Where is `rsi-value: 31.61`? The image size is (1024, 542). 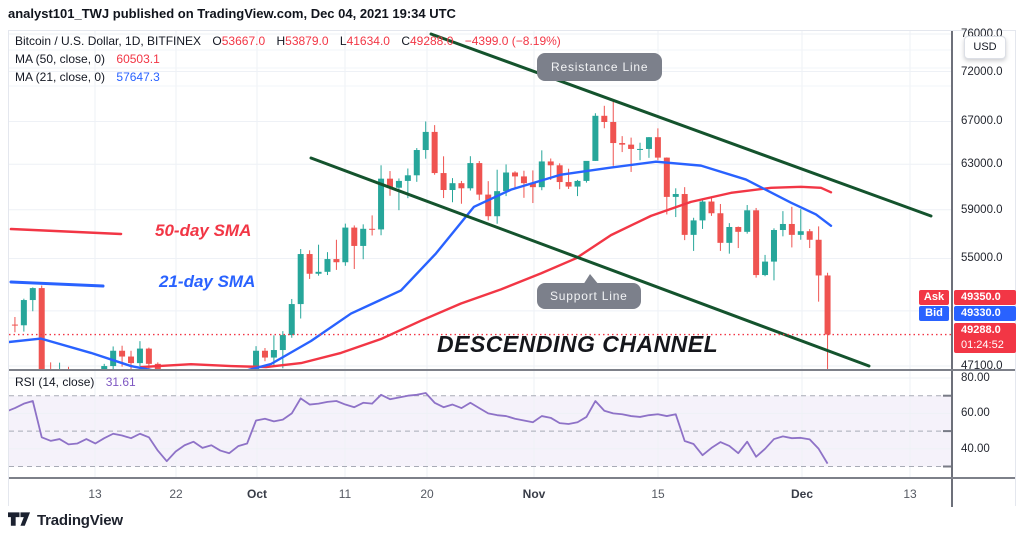
rsi-value: 31.61 is located at coordinates (120, 382).